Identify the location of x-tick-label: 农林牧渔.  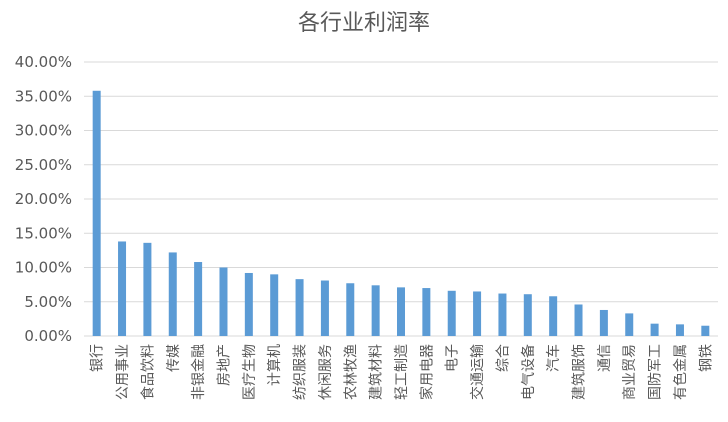
(351, 372).